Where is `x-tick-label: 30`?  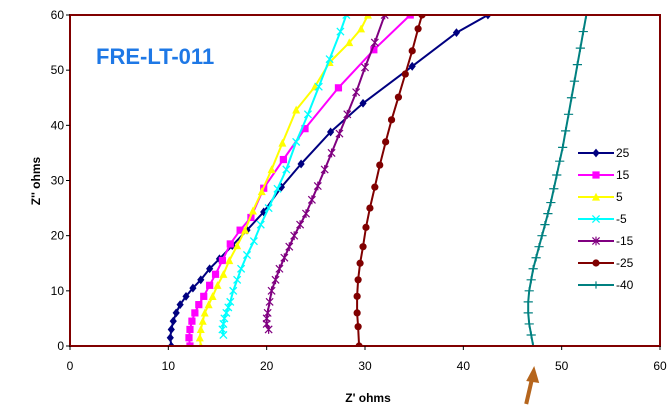 x-tick-label: 30 is located at coordinates (365, 366).